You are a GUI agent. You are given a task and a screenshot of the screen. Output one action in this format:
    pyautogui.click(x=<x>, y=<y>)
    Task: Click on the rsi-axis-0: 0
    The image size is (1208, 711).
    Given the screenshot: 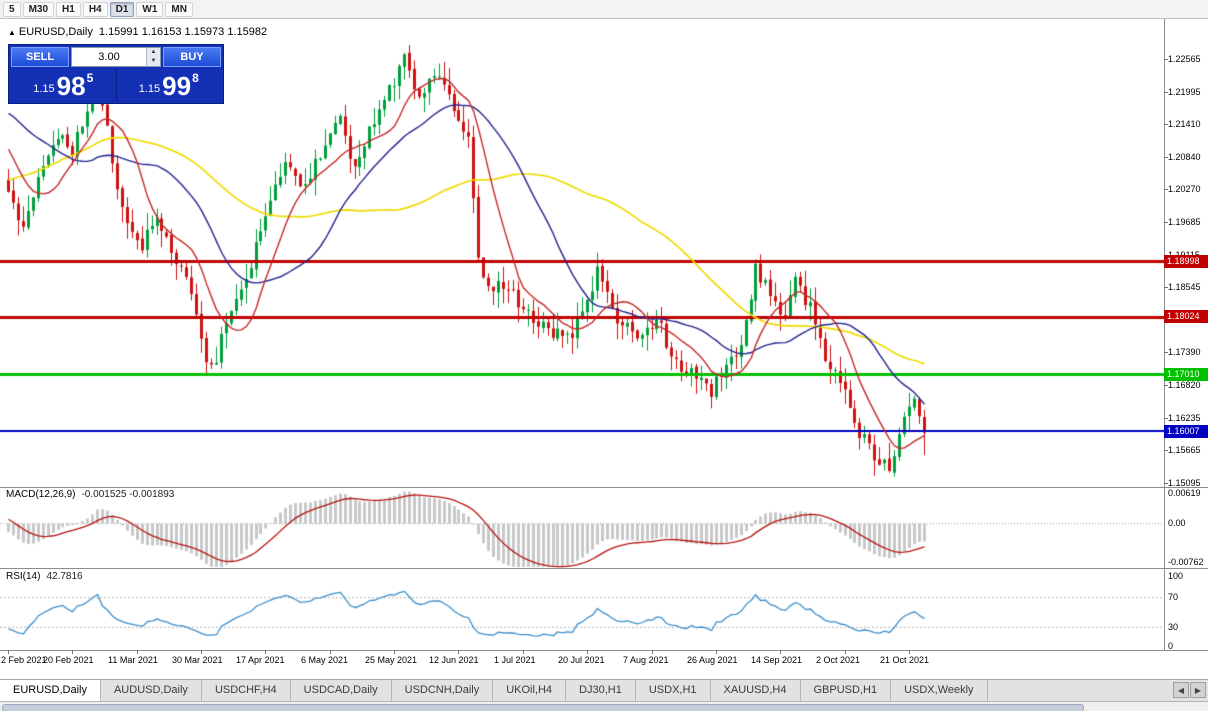 What is the action you would take?
    pyautogui.click(x=1171, y=646)
    